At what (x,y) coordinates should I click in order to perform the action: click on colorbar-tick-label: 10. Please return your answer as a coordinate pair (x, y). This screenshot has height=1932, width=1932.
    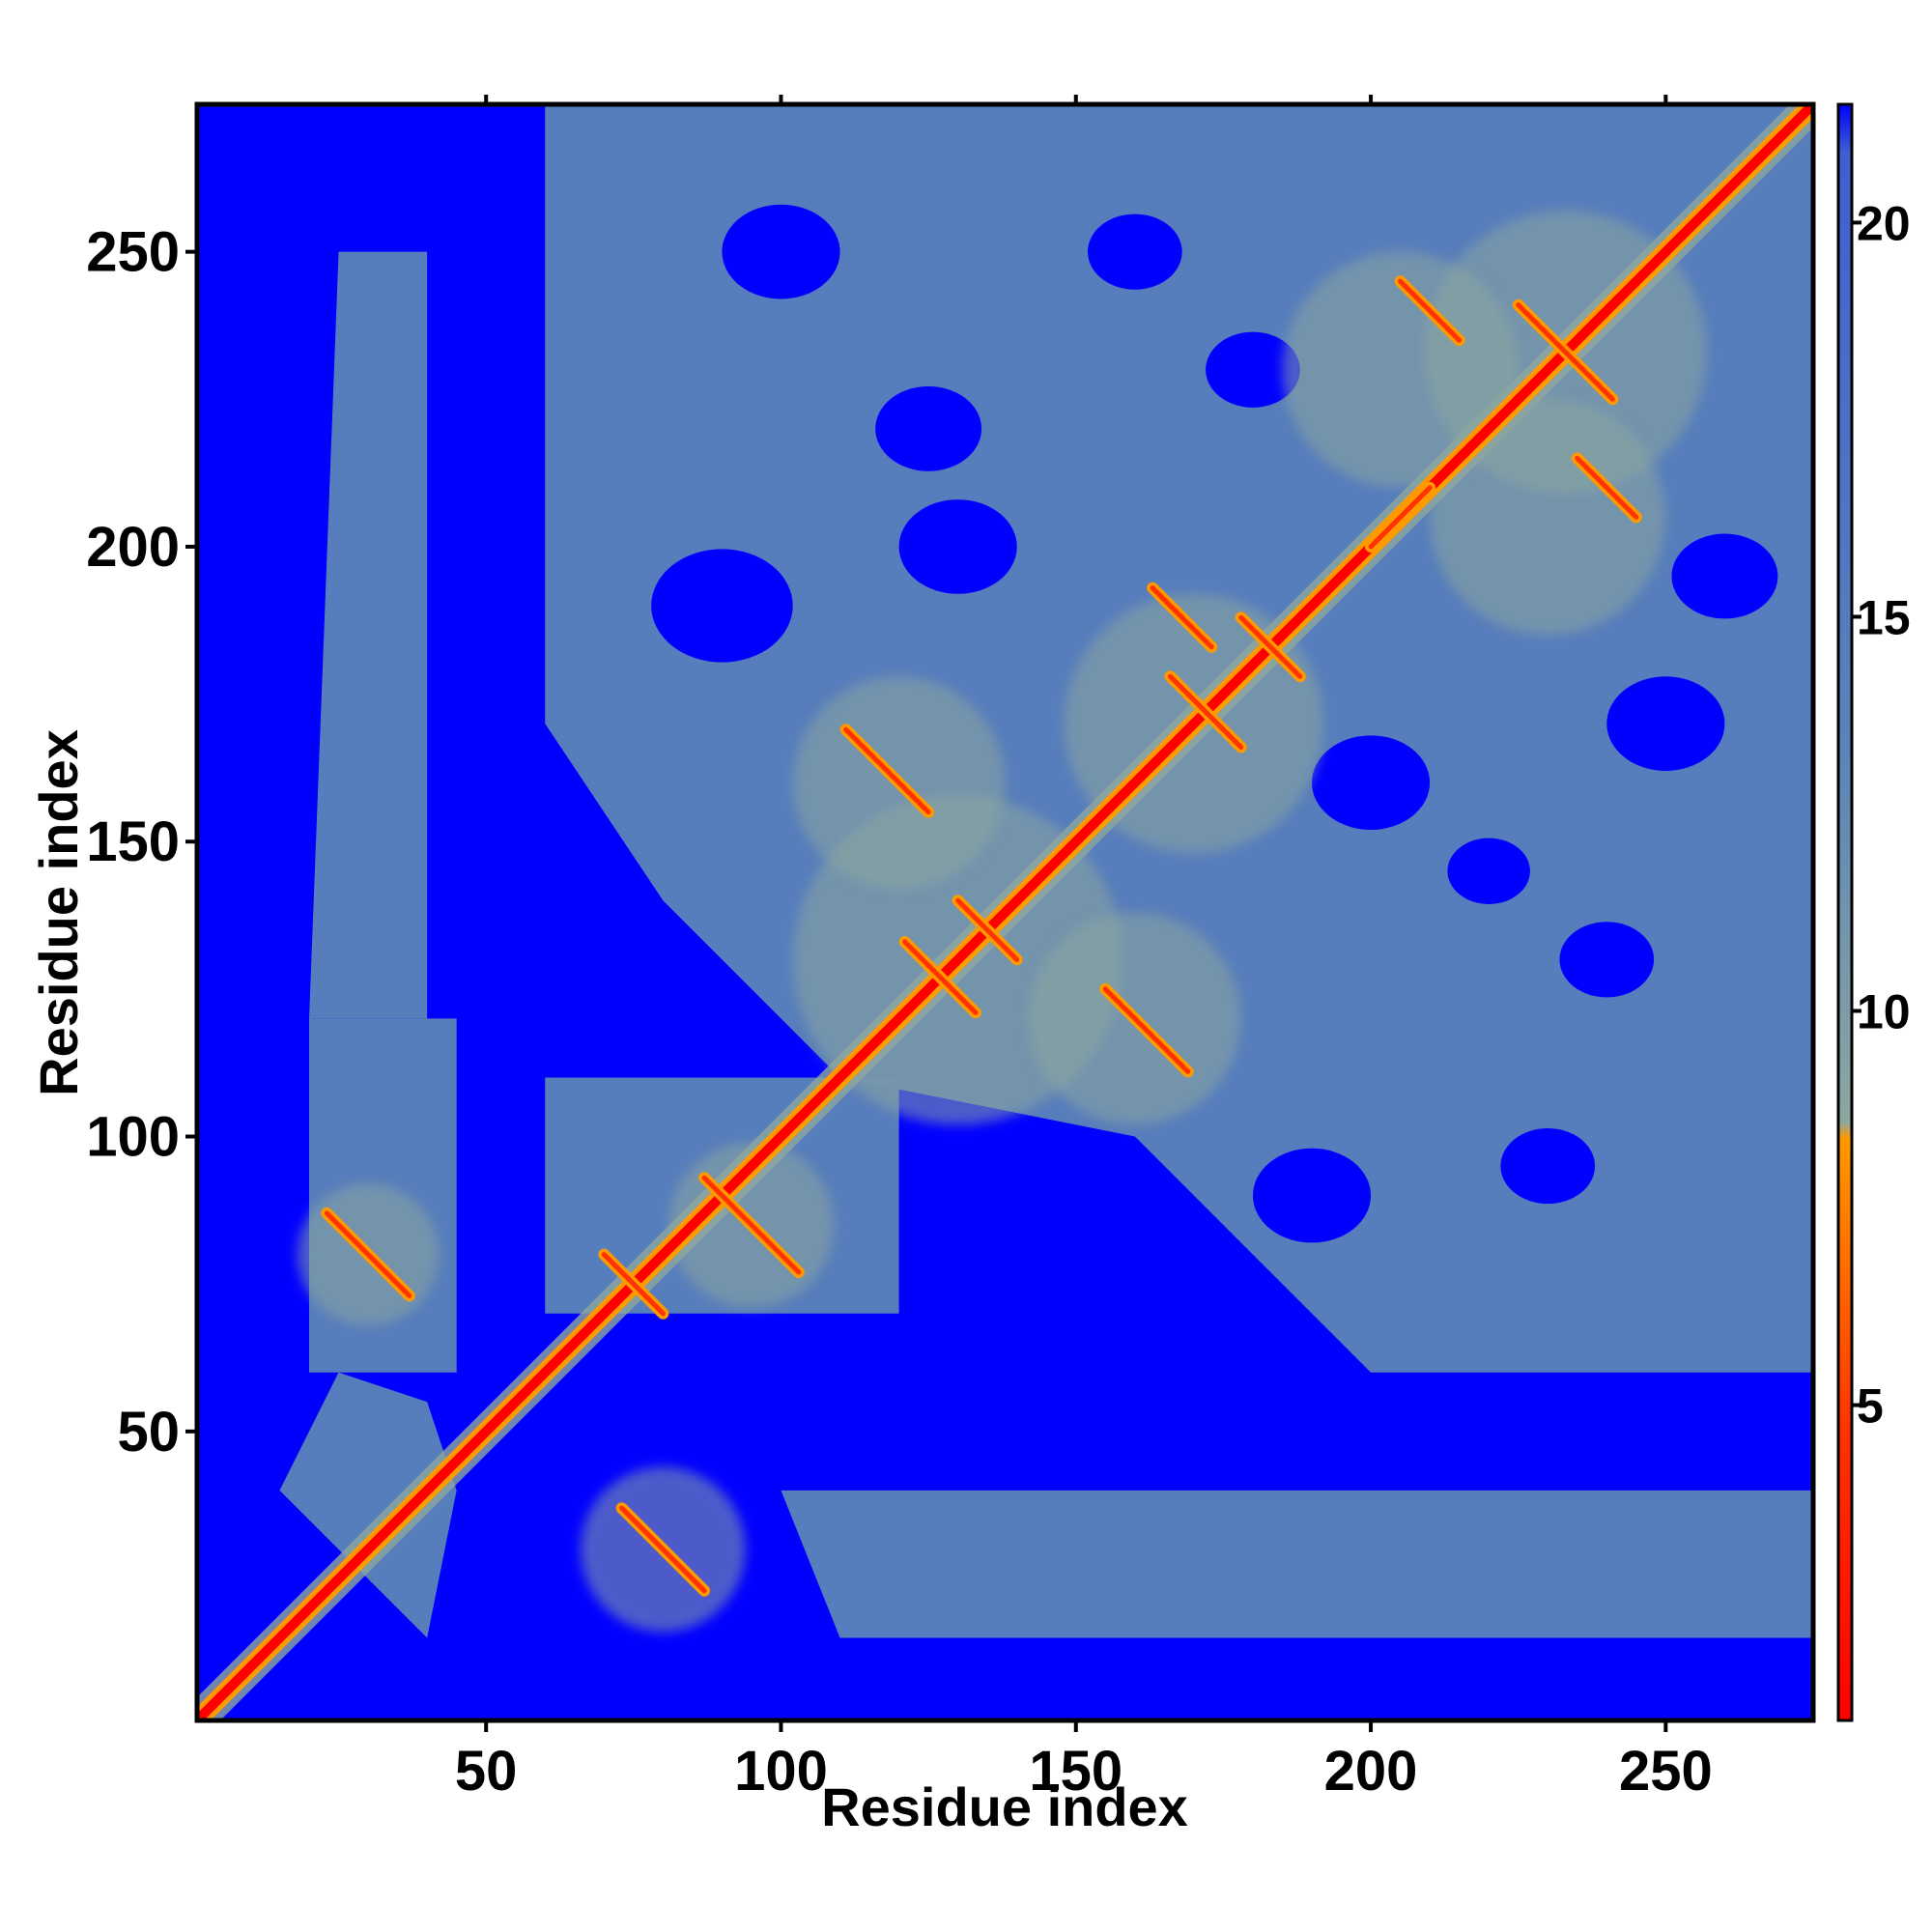
    Looking at the image, I should click on (1884, 1012).